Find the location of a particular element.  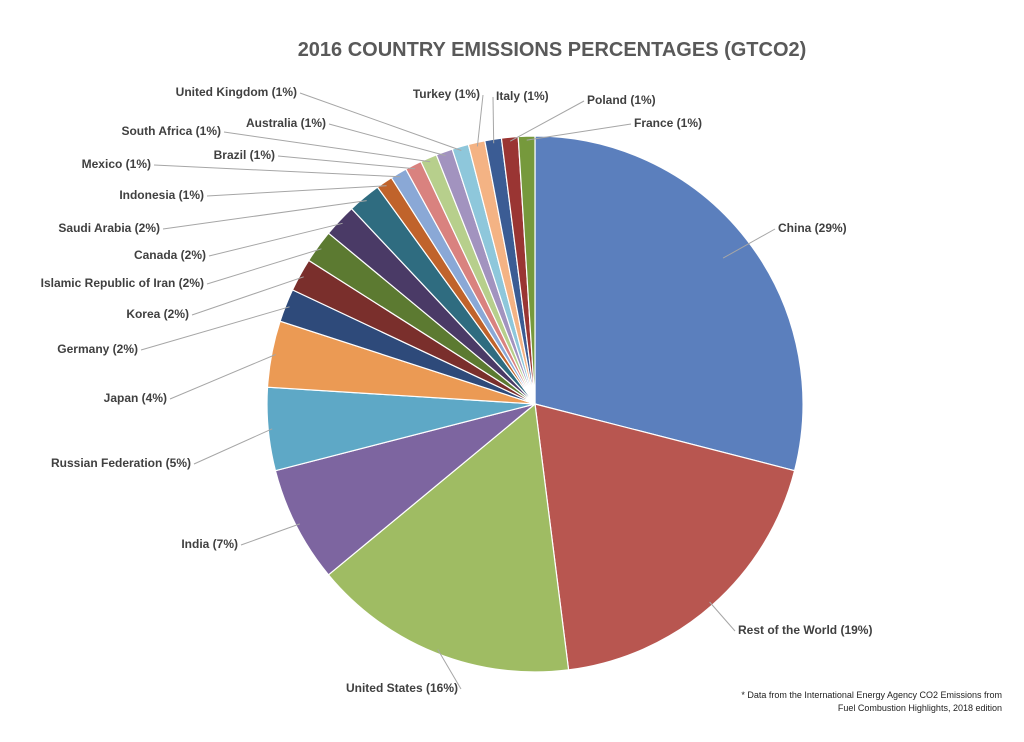

label-japan: Japan (4%) is located at coordinates (135, 398).